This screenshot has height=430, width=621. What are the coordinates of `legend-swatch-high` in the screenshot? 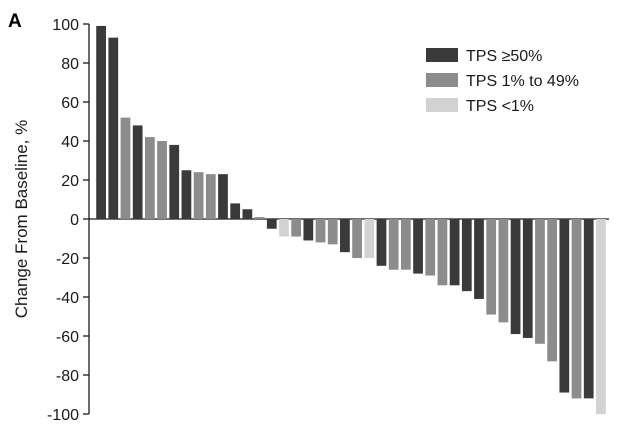 It's located at (442, 55).